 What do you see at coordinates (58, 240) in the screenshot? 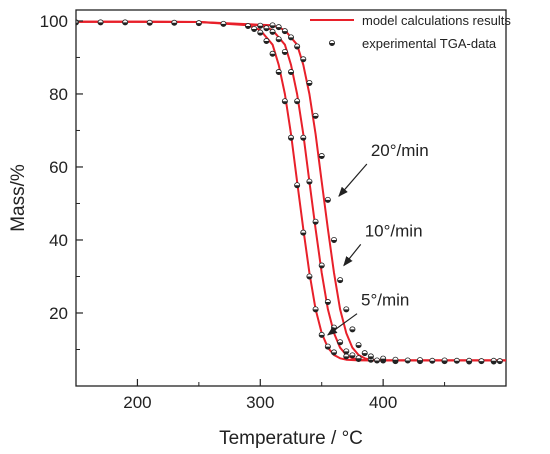
I see `y-tick-label-1: 40` at bounding box center [58, 240].